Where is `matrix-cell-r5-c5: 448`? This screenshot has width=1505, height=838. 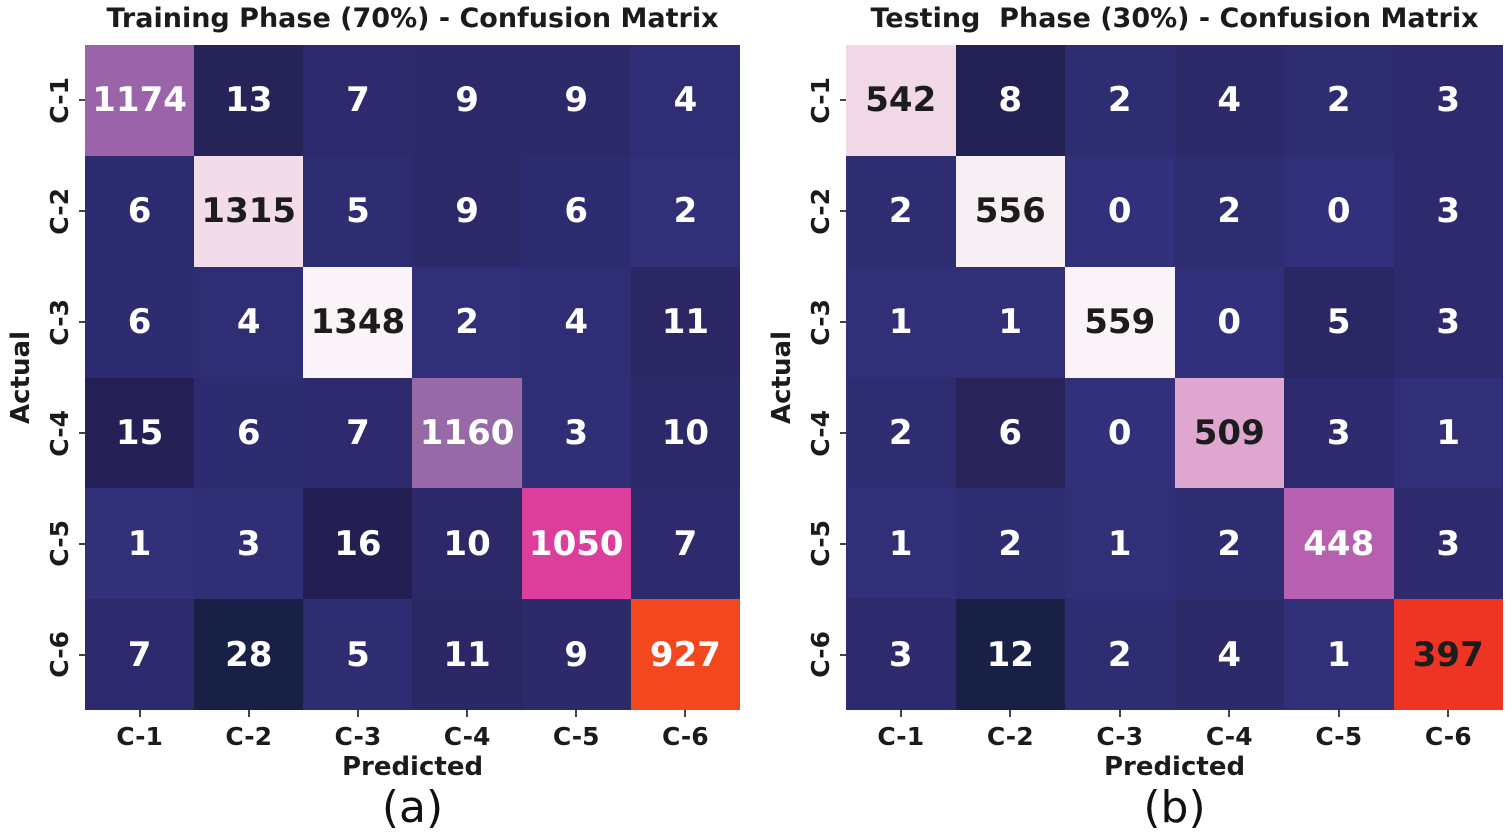
matrix-cell-r5-c5: 448 is located at coordinates (1339, 544).